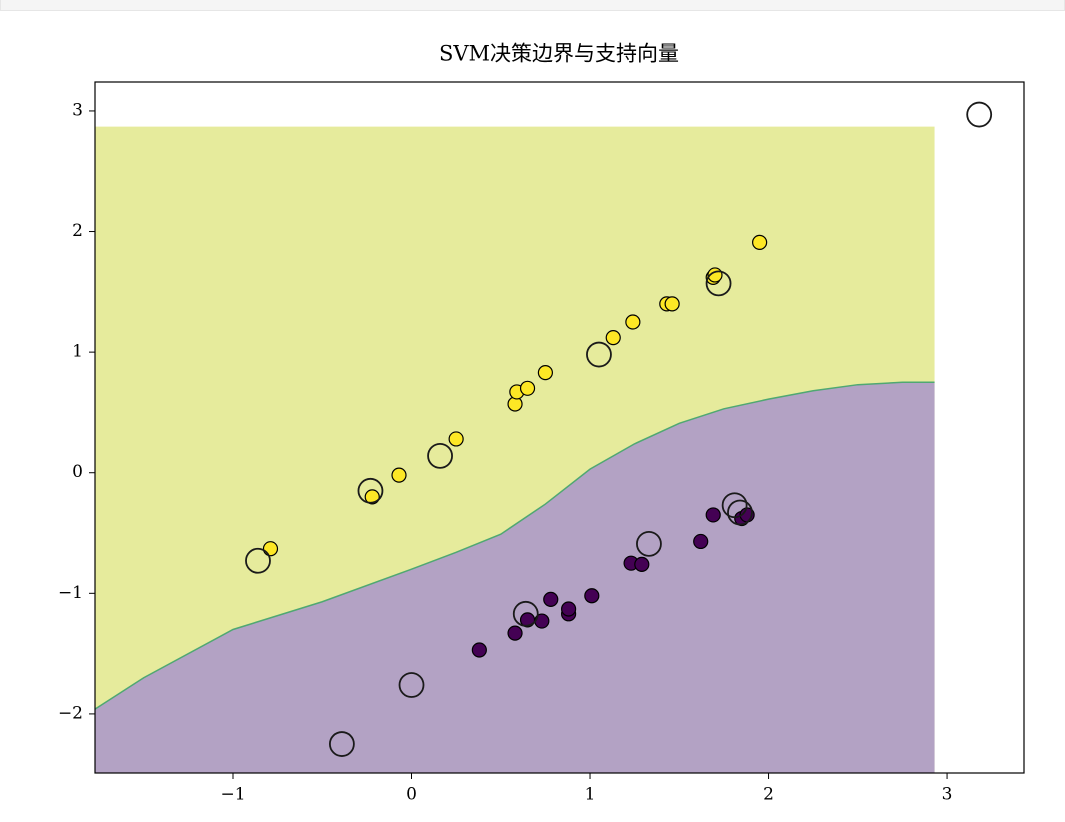 This screenshot has height=822, width=1065. What do you see at coordinates (77, 110) in the screenshot?
I see `y-tick-label: 3` at bounding box center [77, 110].